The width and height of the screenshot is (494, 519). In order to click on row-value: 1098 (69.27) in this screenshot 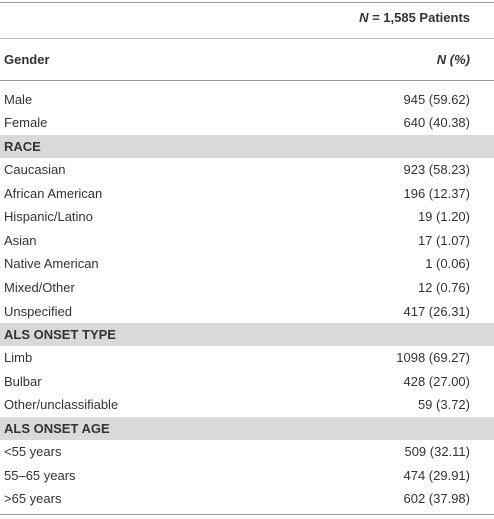, I will do `click(433, 358)`.